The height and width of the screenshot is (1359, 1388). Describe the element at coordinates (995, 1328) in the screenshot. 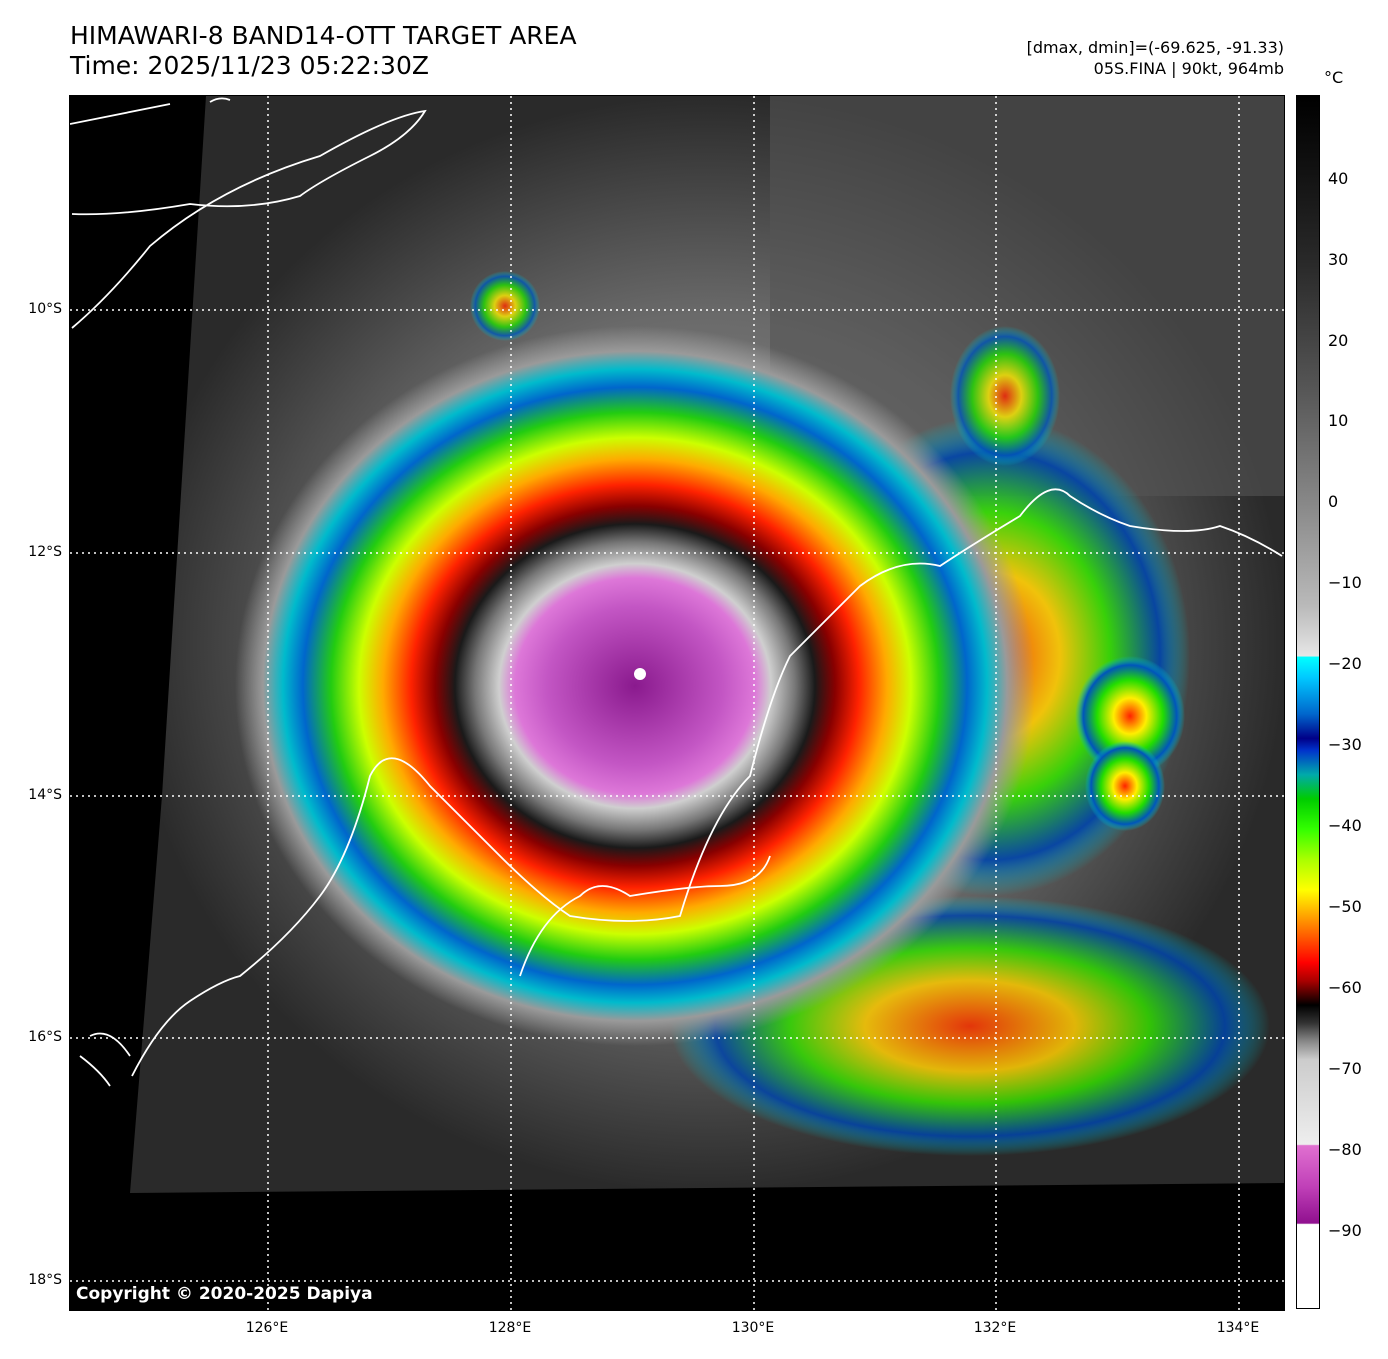

I see `lon-tick-132e: 132°E` at that location.